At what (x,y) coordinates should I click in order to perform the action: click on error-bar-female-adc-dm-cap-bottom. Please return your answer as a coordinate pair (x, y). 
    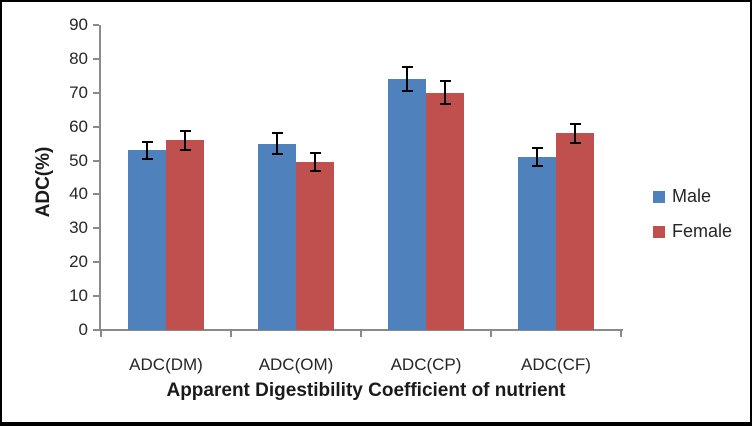
    Looking at the image, I should click on (185, 149).